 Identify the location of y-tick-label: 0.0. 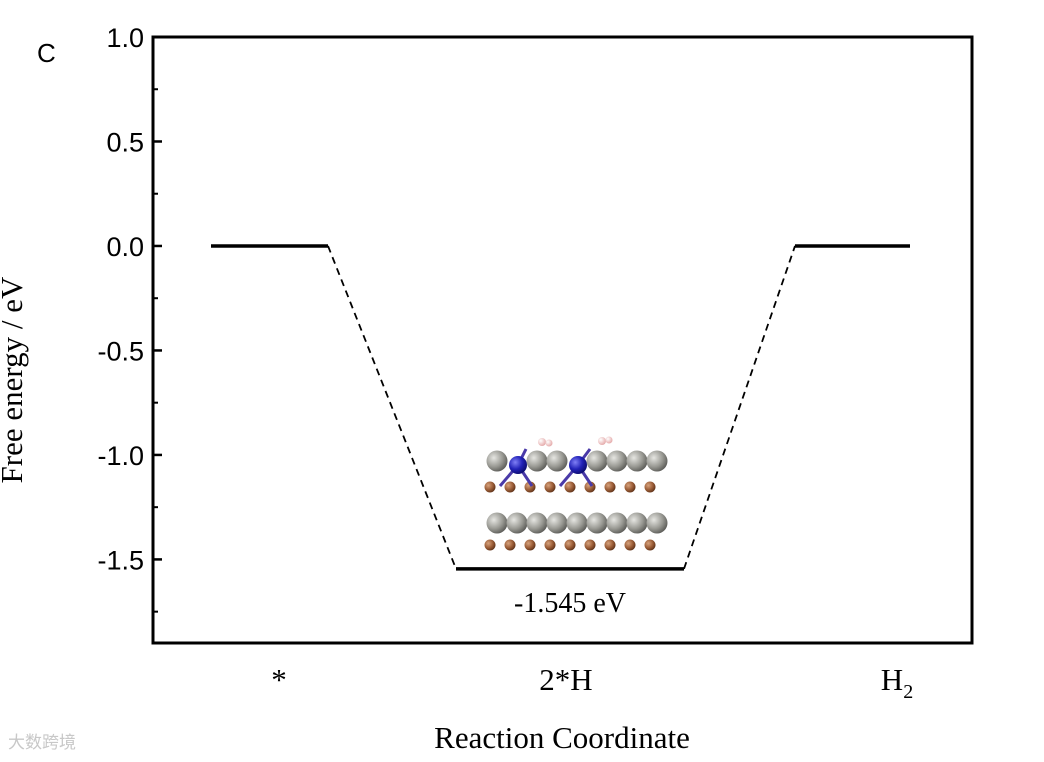
(125, 247).